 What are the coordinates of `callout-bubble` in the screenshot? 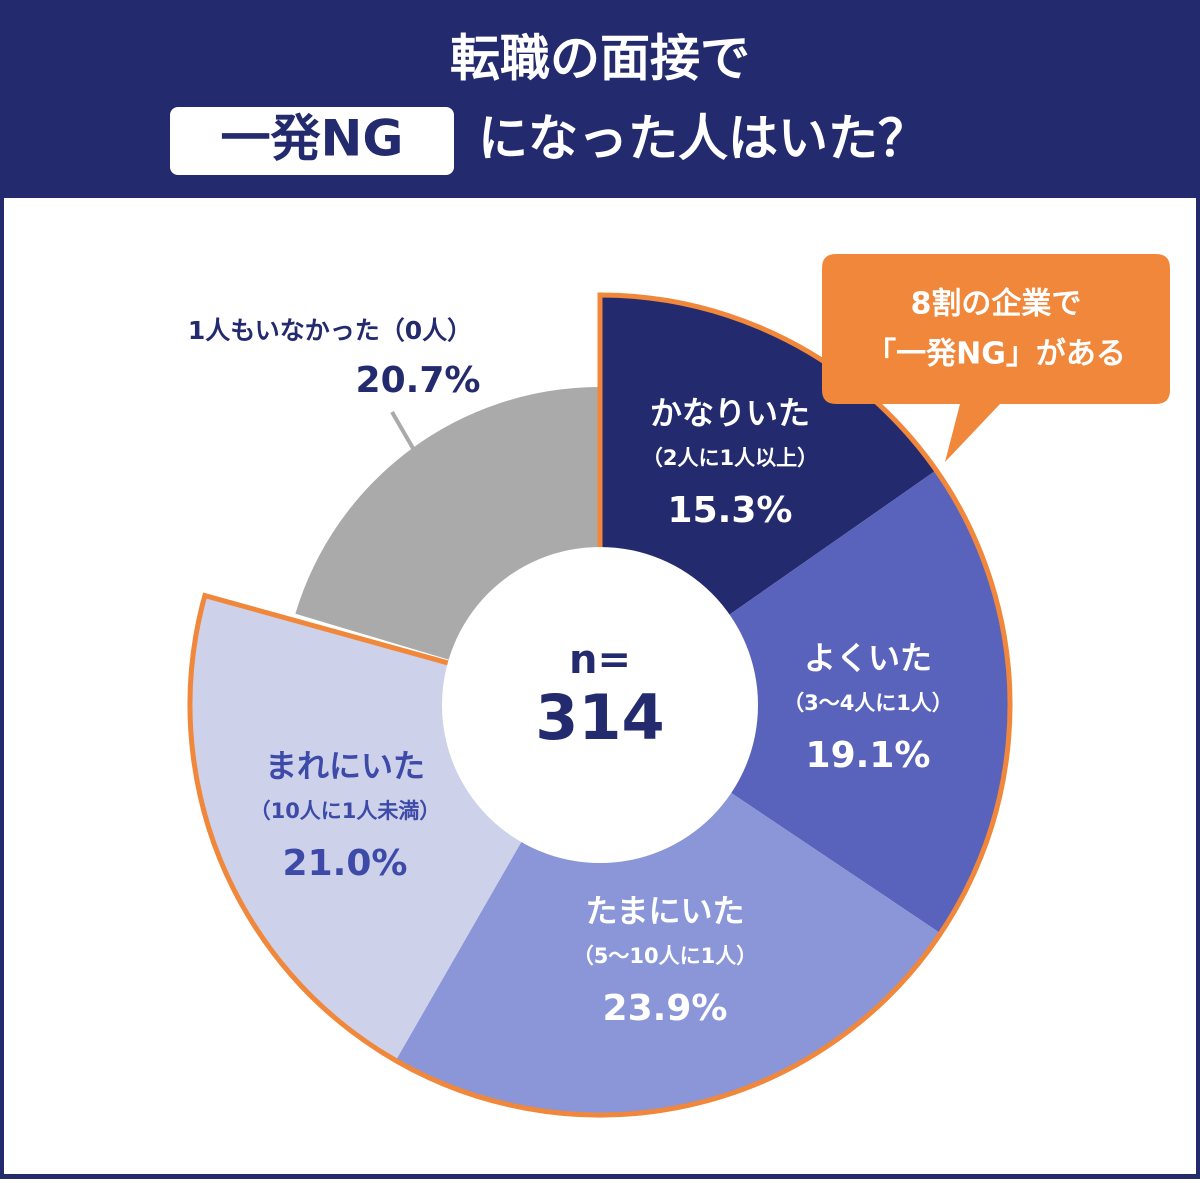 It's located at (996, 358).